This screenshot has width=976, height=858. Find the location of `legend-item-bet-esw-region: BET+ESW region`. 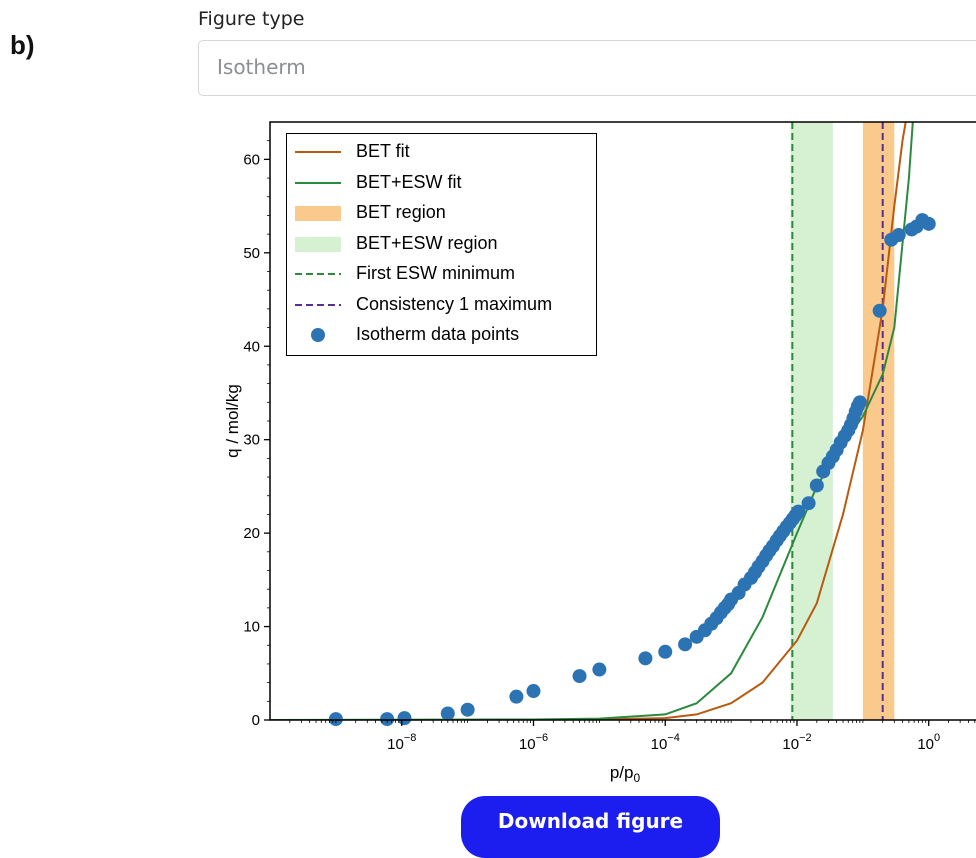

legend-item-bet-esw-region: BET+ESW region is located at coordinates (443, 244).